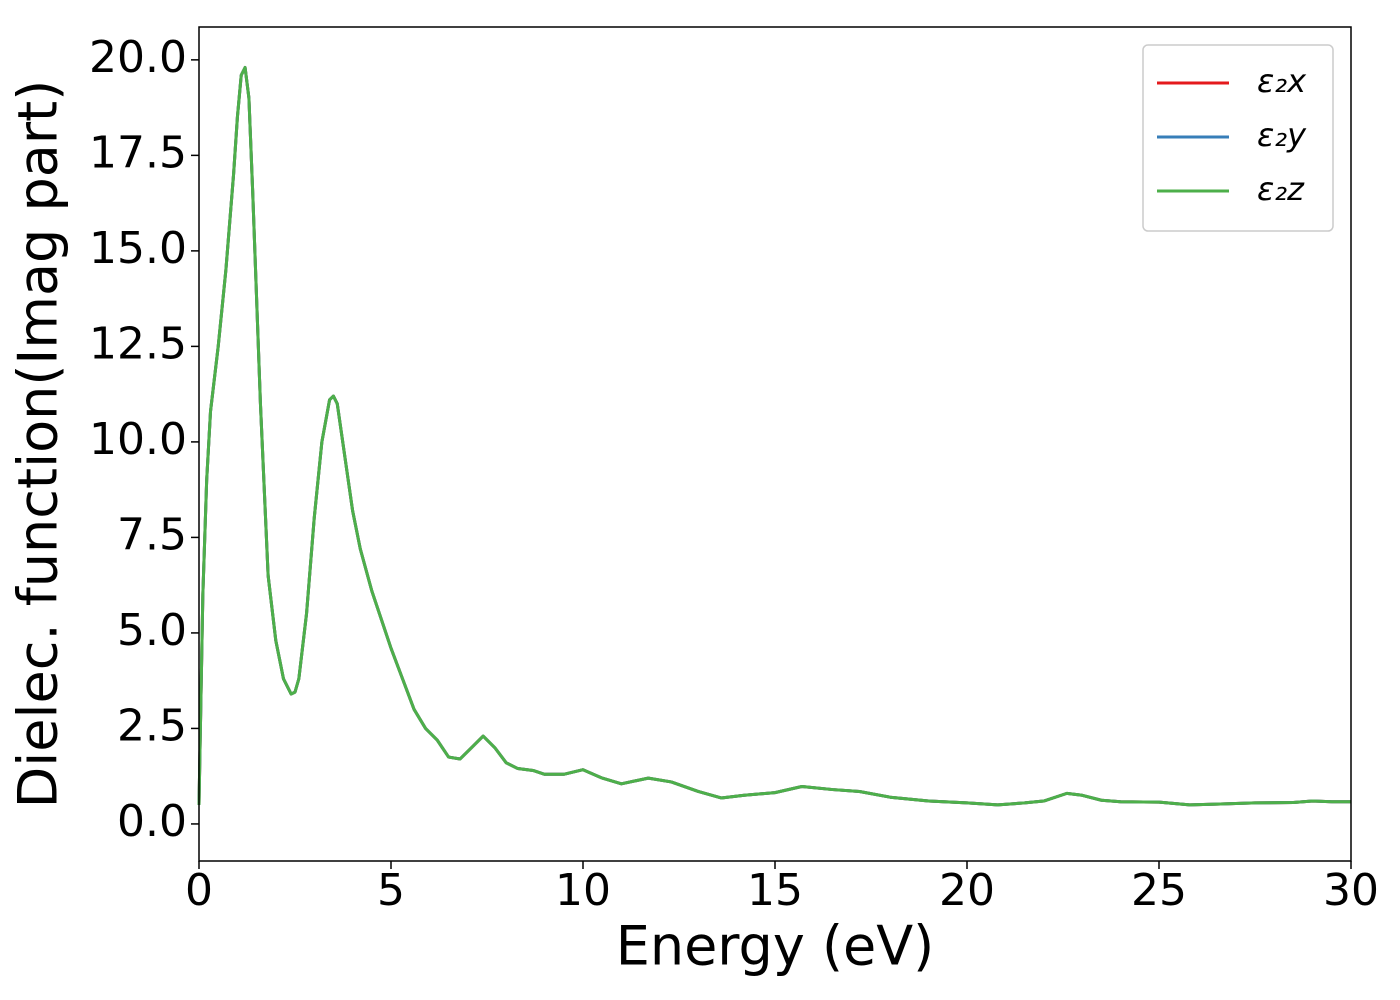 The width and height of the screenshot is (1400, 1000). Describe the element at coordinates (199, 890) in the screenshot. I see `x-tick-label: 0` at that location.